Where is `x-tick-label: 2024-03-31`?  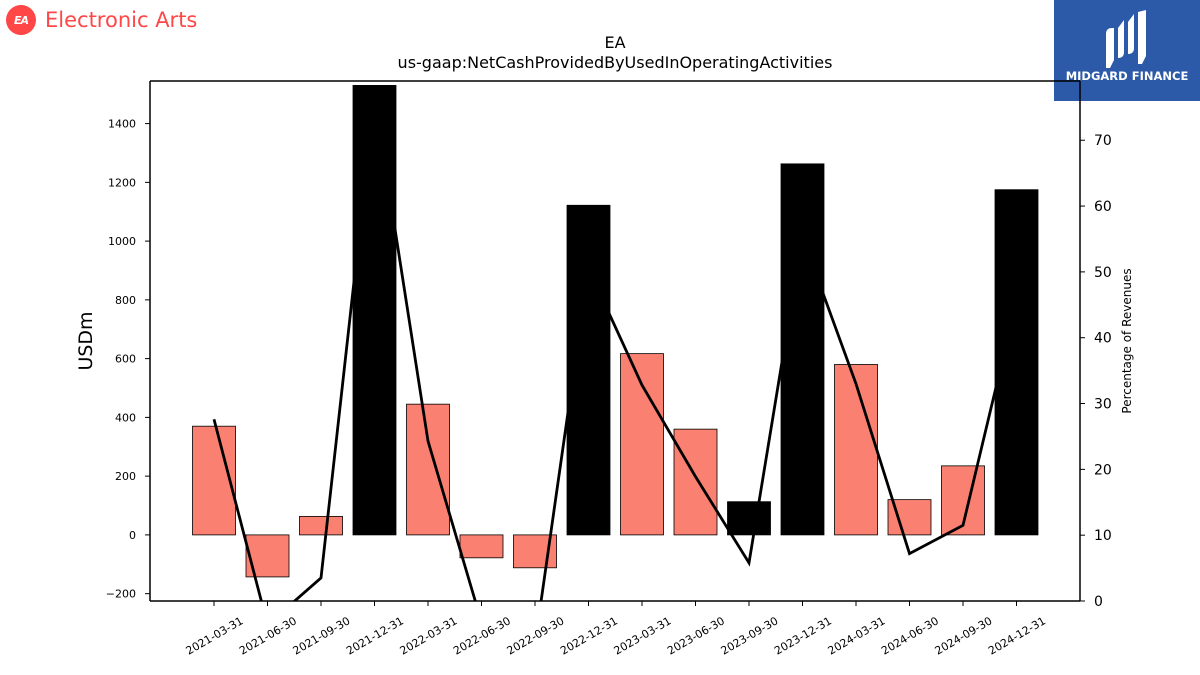
x-tick-label: 2024-03-31 is located at coordinates (857, 635).